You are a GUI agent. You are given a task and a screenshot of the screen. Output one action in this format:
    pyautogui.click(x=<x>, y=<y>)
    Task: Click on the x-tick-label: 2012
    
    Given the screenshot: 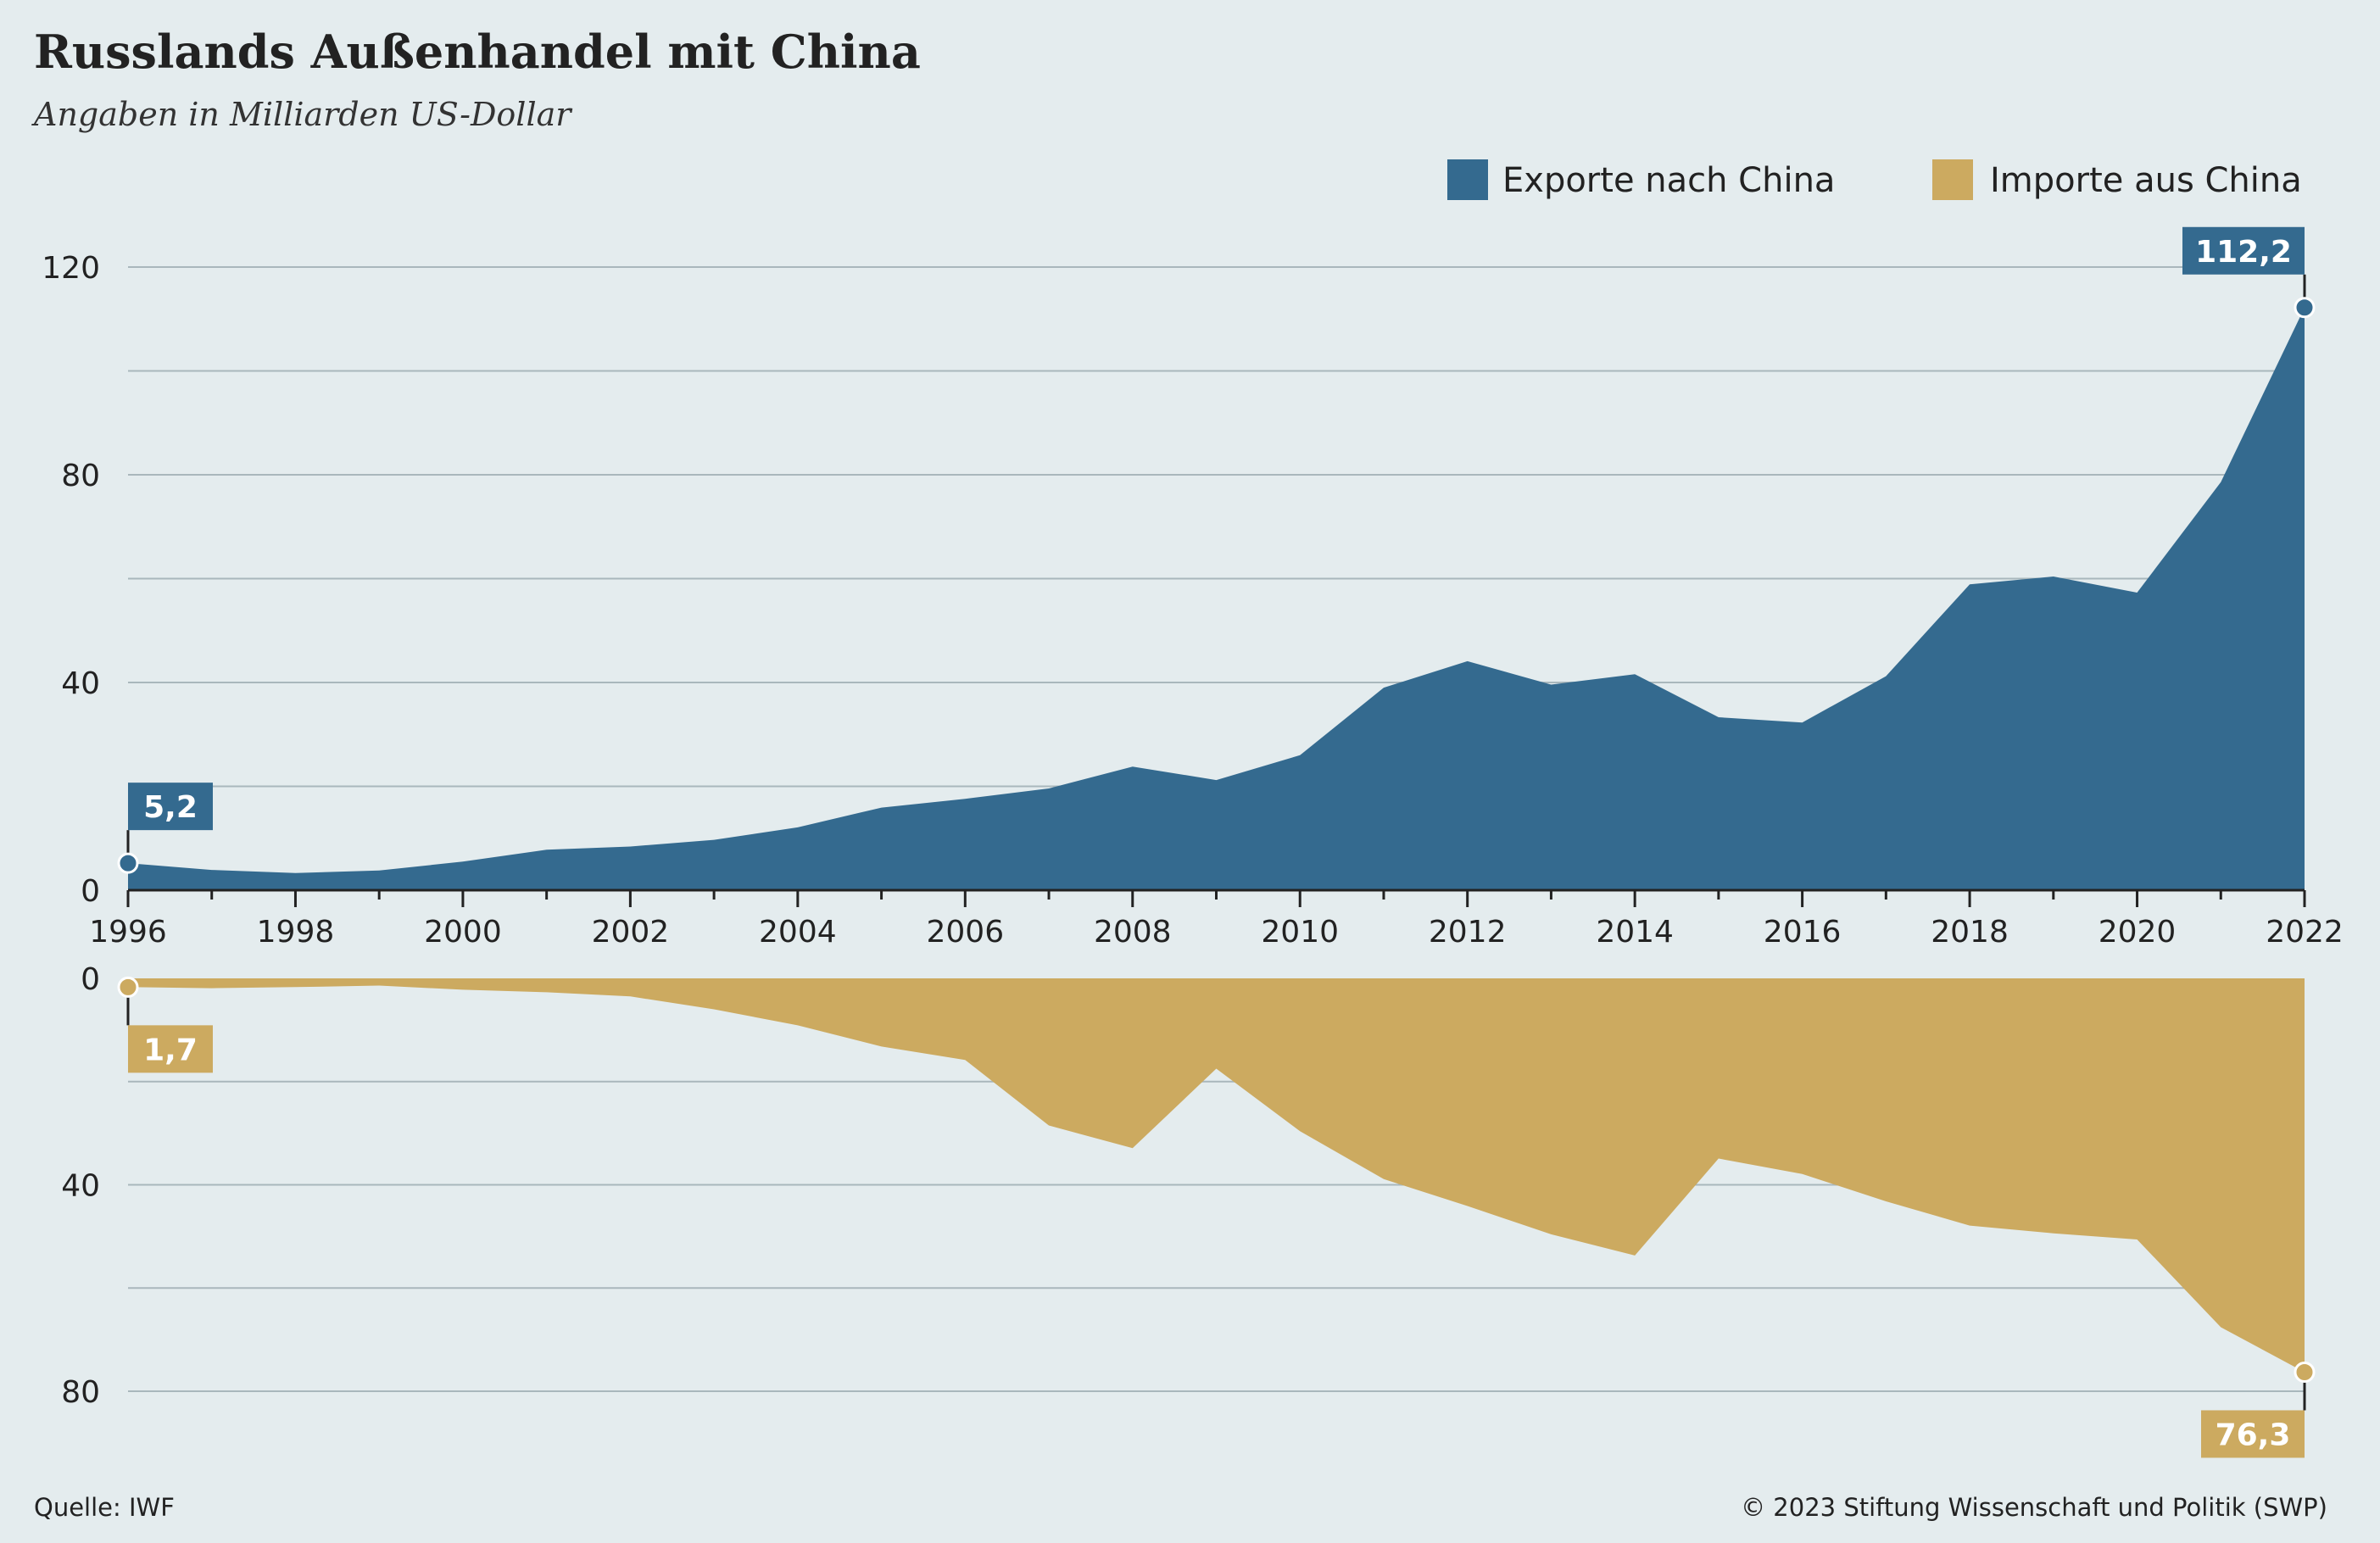 What is the action you would take?
    pyautogui.click(x=1468, y=932)
    